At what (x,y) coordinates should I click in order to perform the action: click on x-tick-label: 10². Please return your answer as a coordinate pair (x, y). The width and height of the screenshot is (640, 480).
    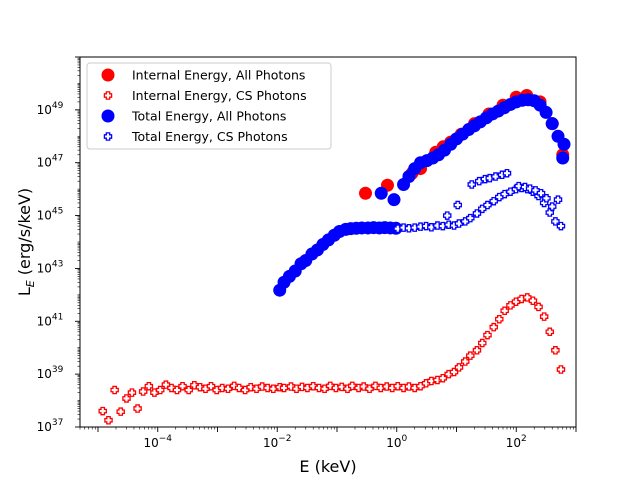
    Looking at the image, I should click on (516, 442).